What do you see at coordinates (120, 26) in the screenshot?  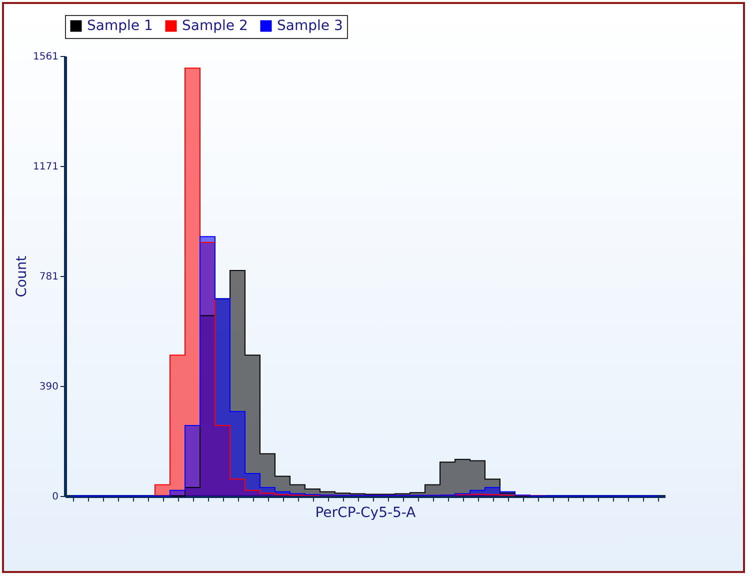 I see `legend-label: Sample 1` at bounding box center [120, 26].